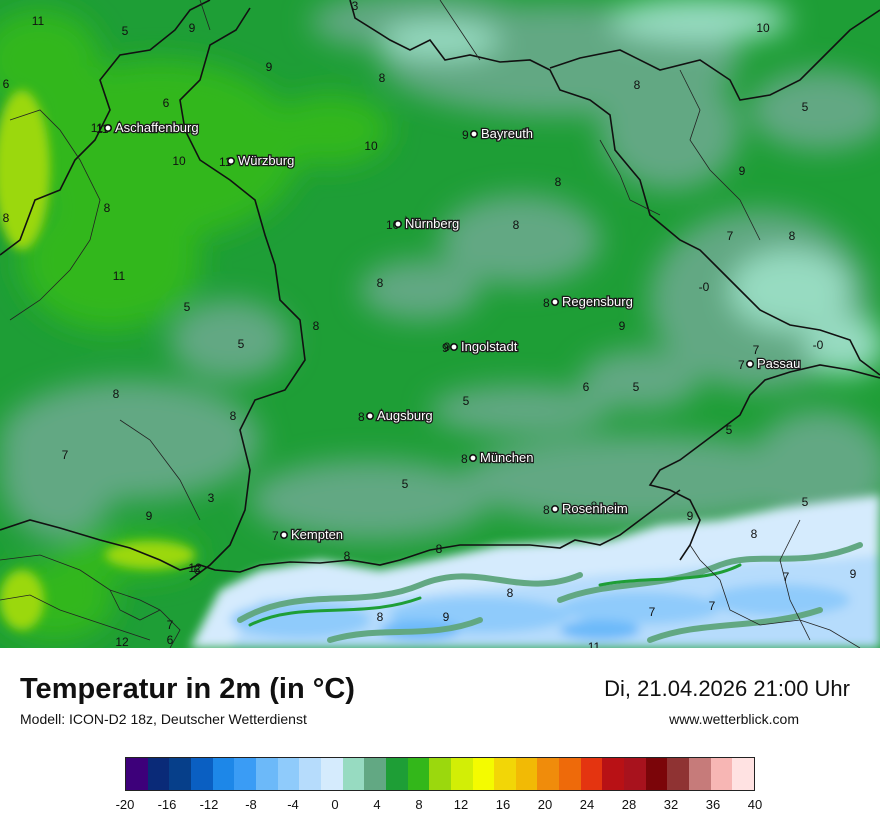 This screenshot has height=830, width=880. I want to click on city-name: Rosenheim, so click(595, 508).